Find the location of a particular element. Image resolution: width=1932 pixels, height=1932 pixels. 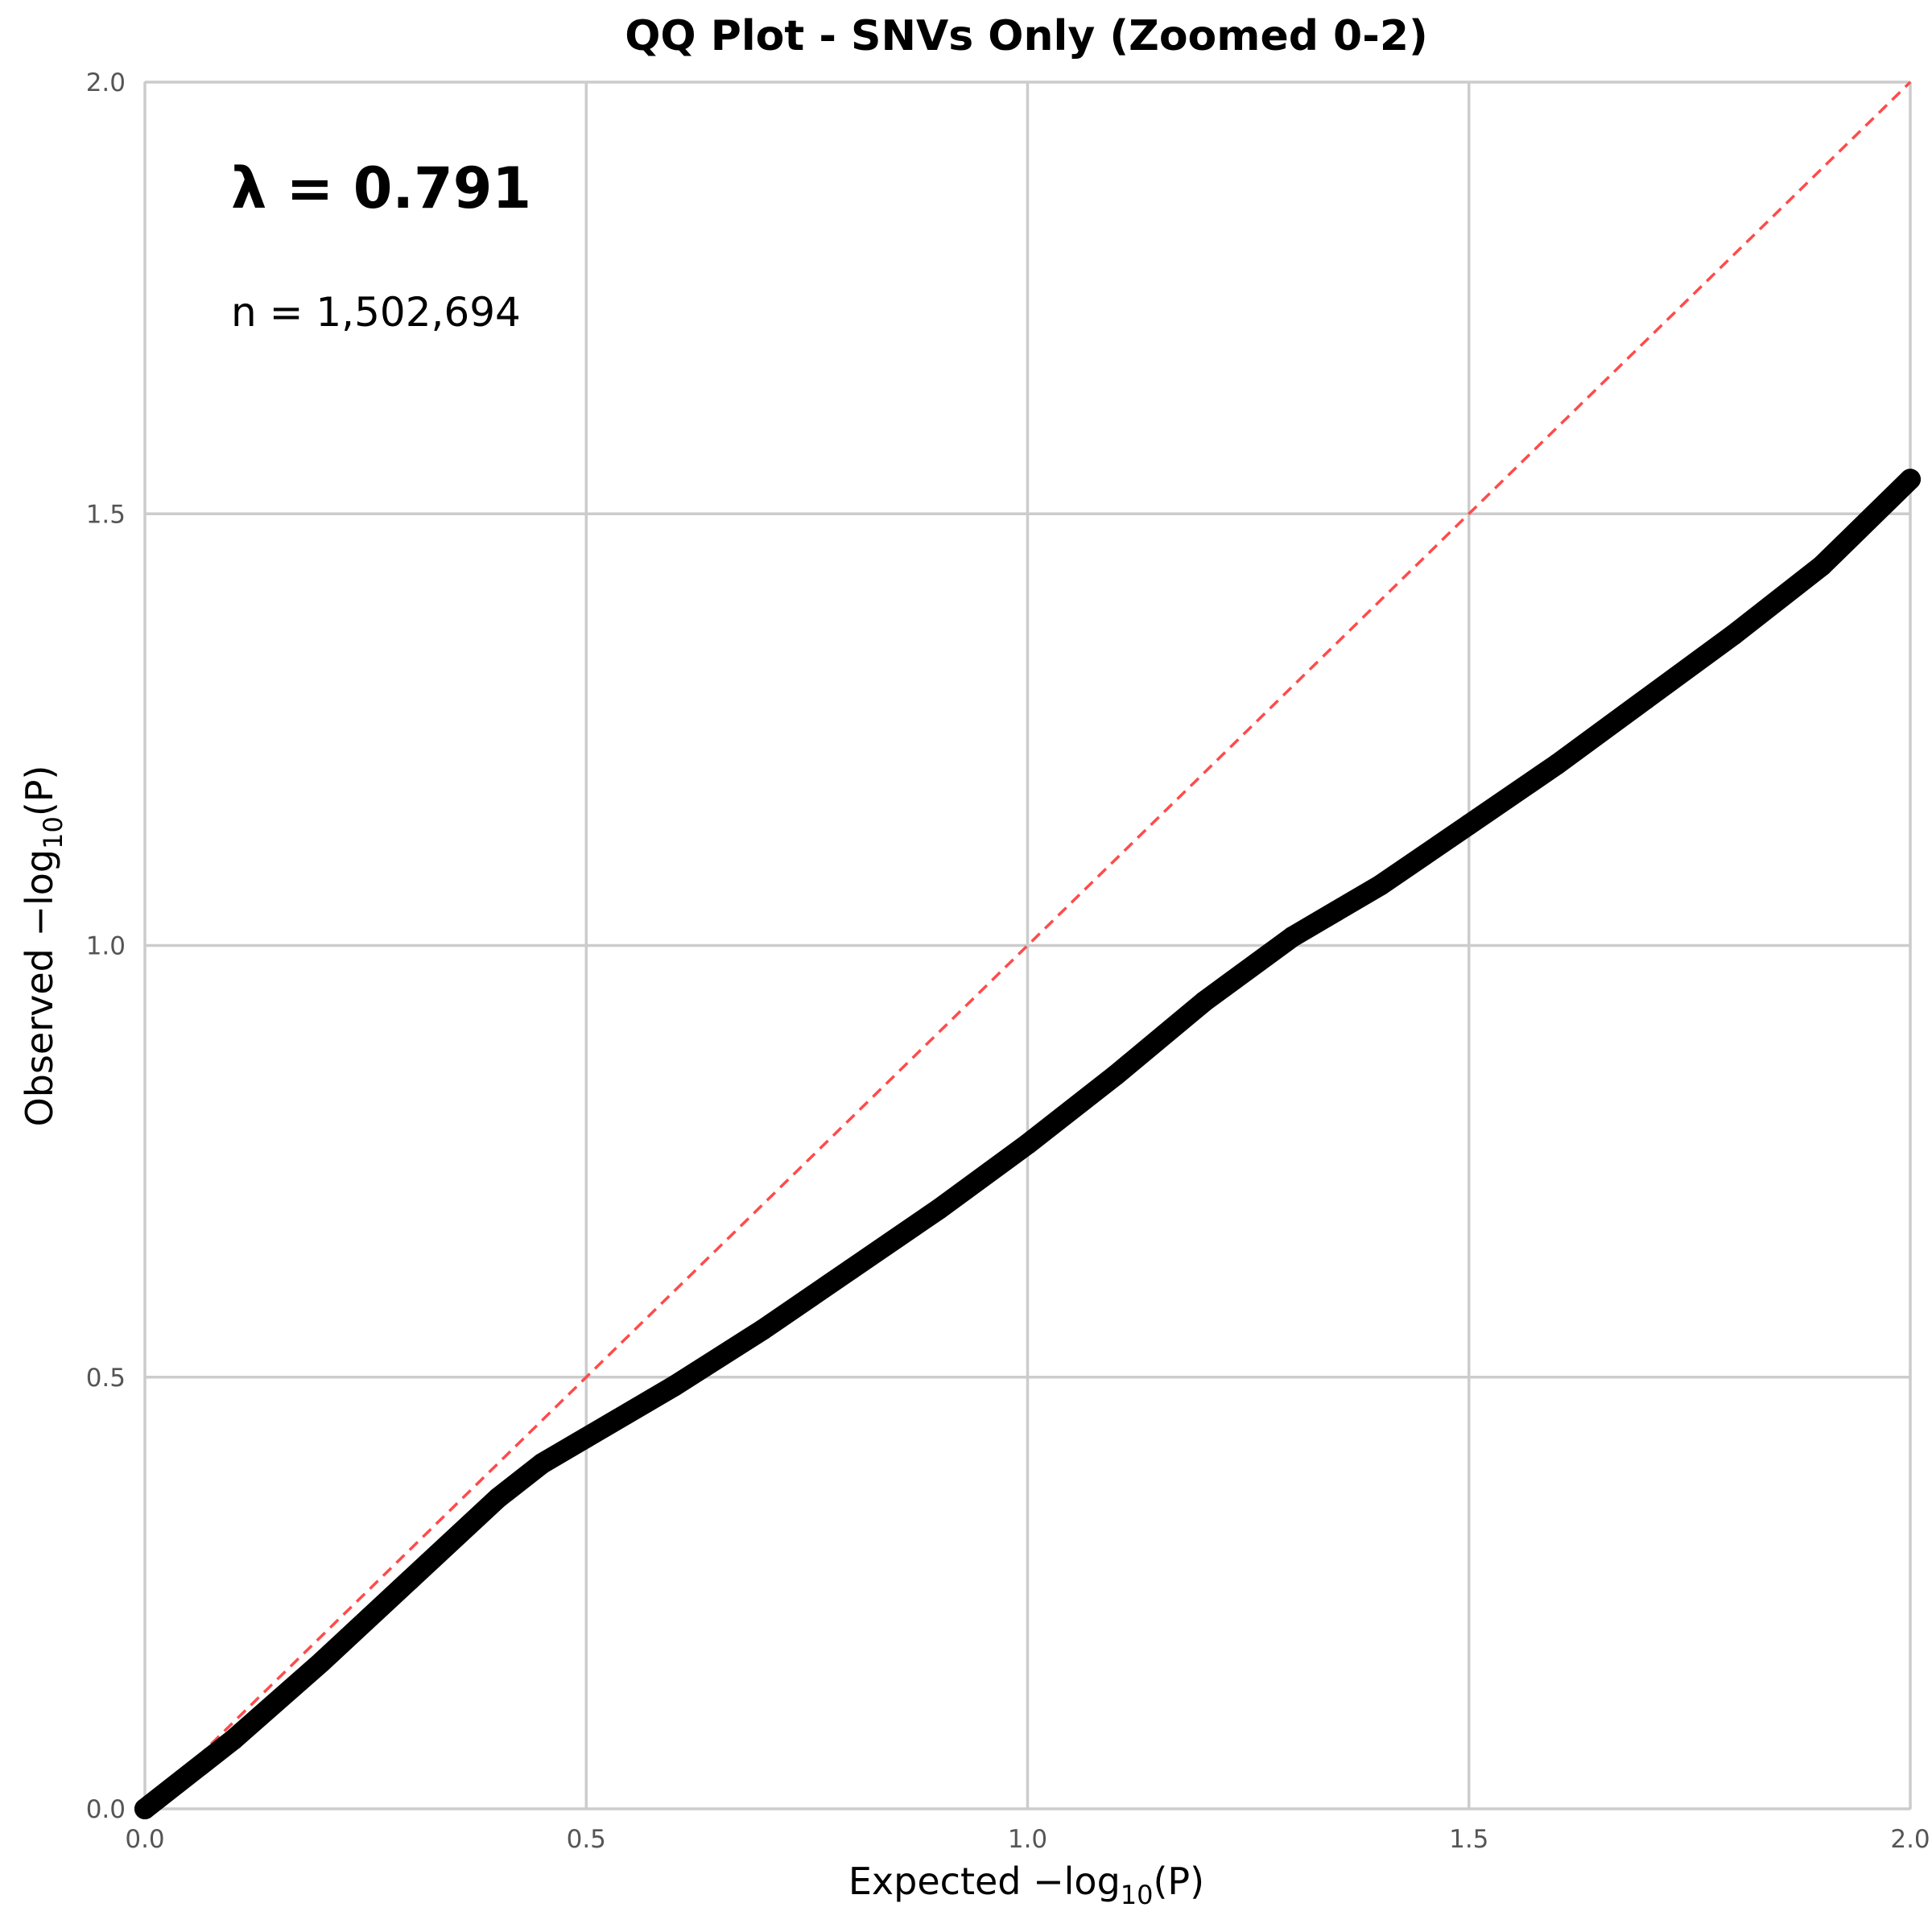

y-tick-label: 0.5 is located at coordinates (106, 1378).